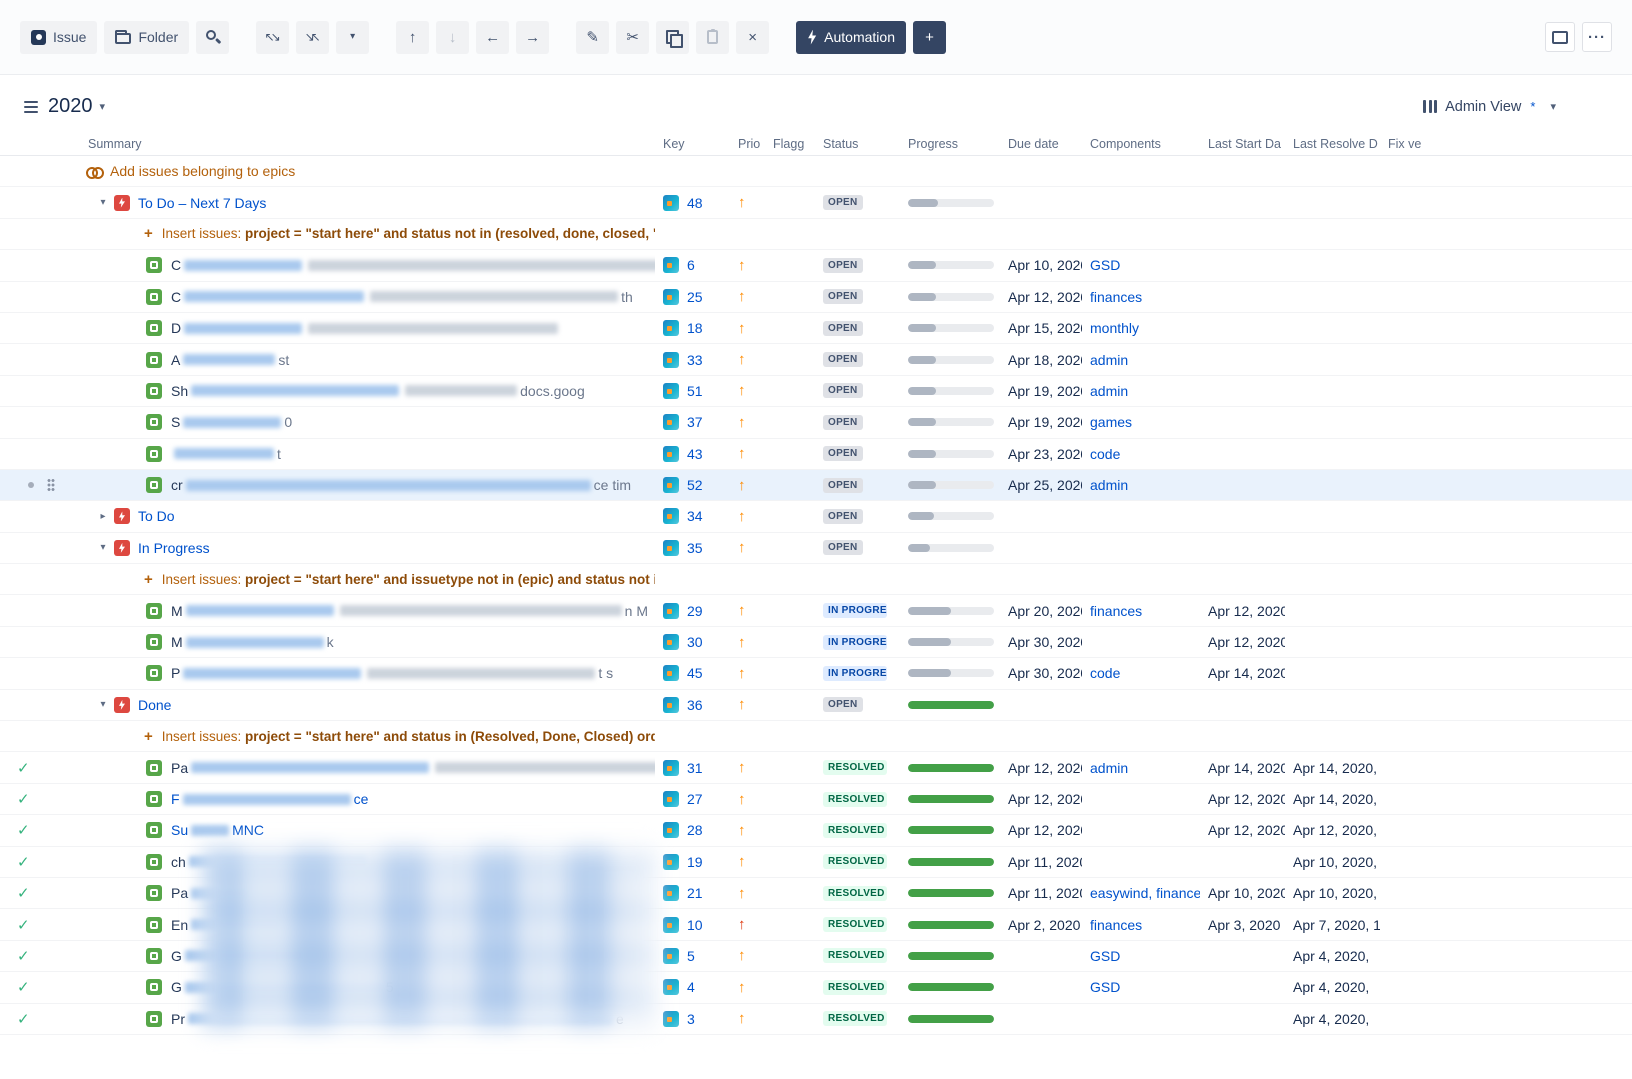 Image resolution: width=1632 pixels, height=1079 pixels. Describe the element at coordinates (851, 37) in the screenshot. I see `automation-button: Automation` at that location.